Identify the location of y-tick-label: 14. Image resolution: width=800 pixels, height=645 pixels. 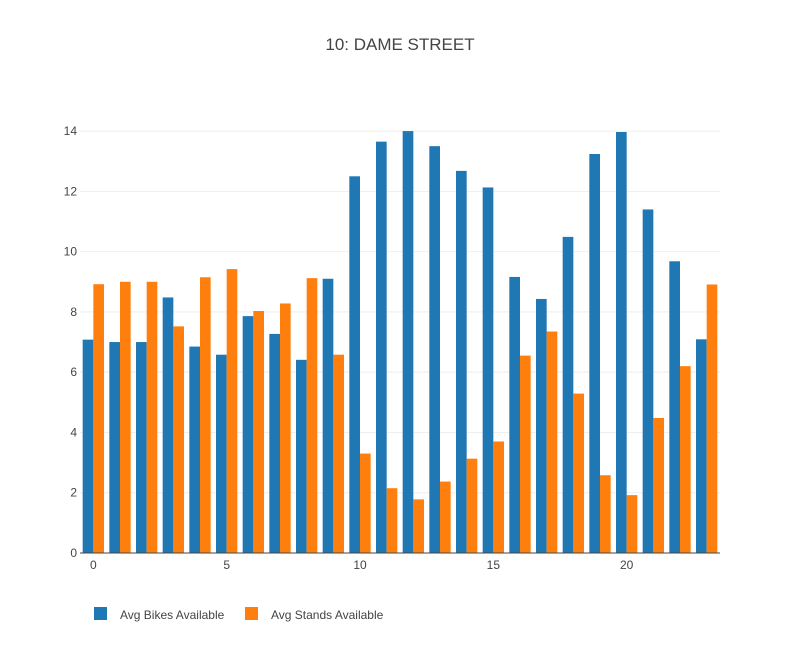
(71, 131).